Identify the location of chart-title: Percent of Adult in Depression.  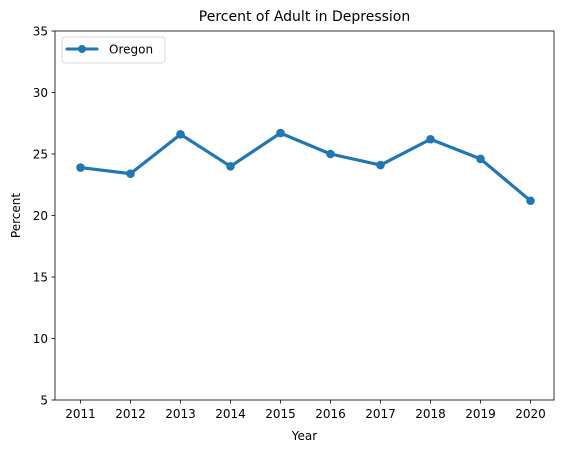
(304, 17).